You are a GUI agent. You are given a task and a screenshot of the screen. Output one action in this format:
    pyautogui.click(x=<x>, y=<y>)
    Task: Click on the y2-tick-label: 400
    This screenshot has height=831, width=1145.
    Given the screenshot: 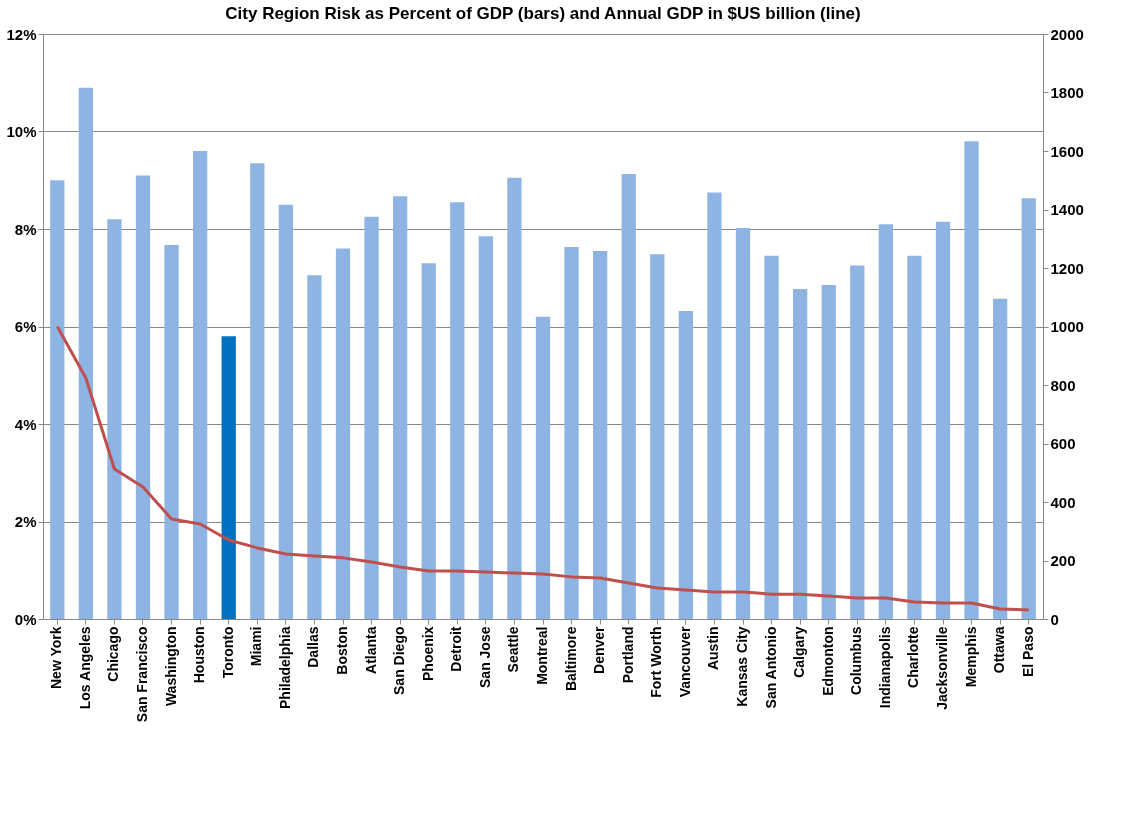 What is the action you would take?
    pyautogui.click(x=1063, y=502)
    